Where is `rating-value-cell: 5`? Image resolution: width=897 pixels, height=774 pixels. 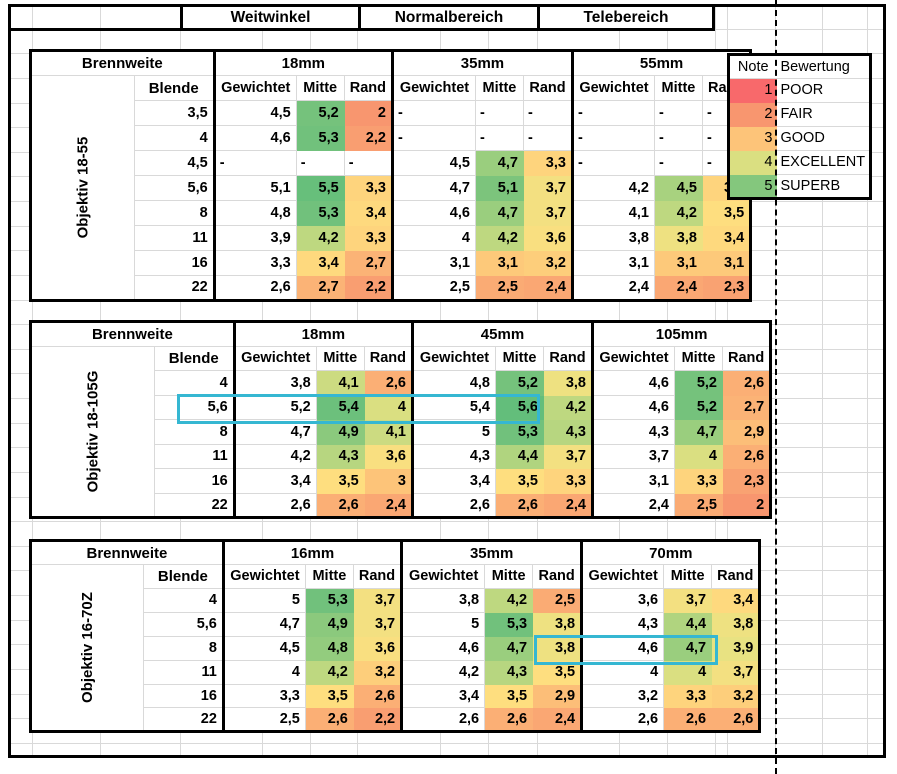
rating-value-cell: 5 is located at coordinates (443, 624).